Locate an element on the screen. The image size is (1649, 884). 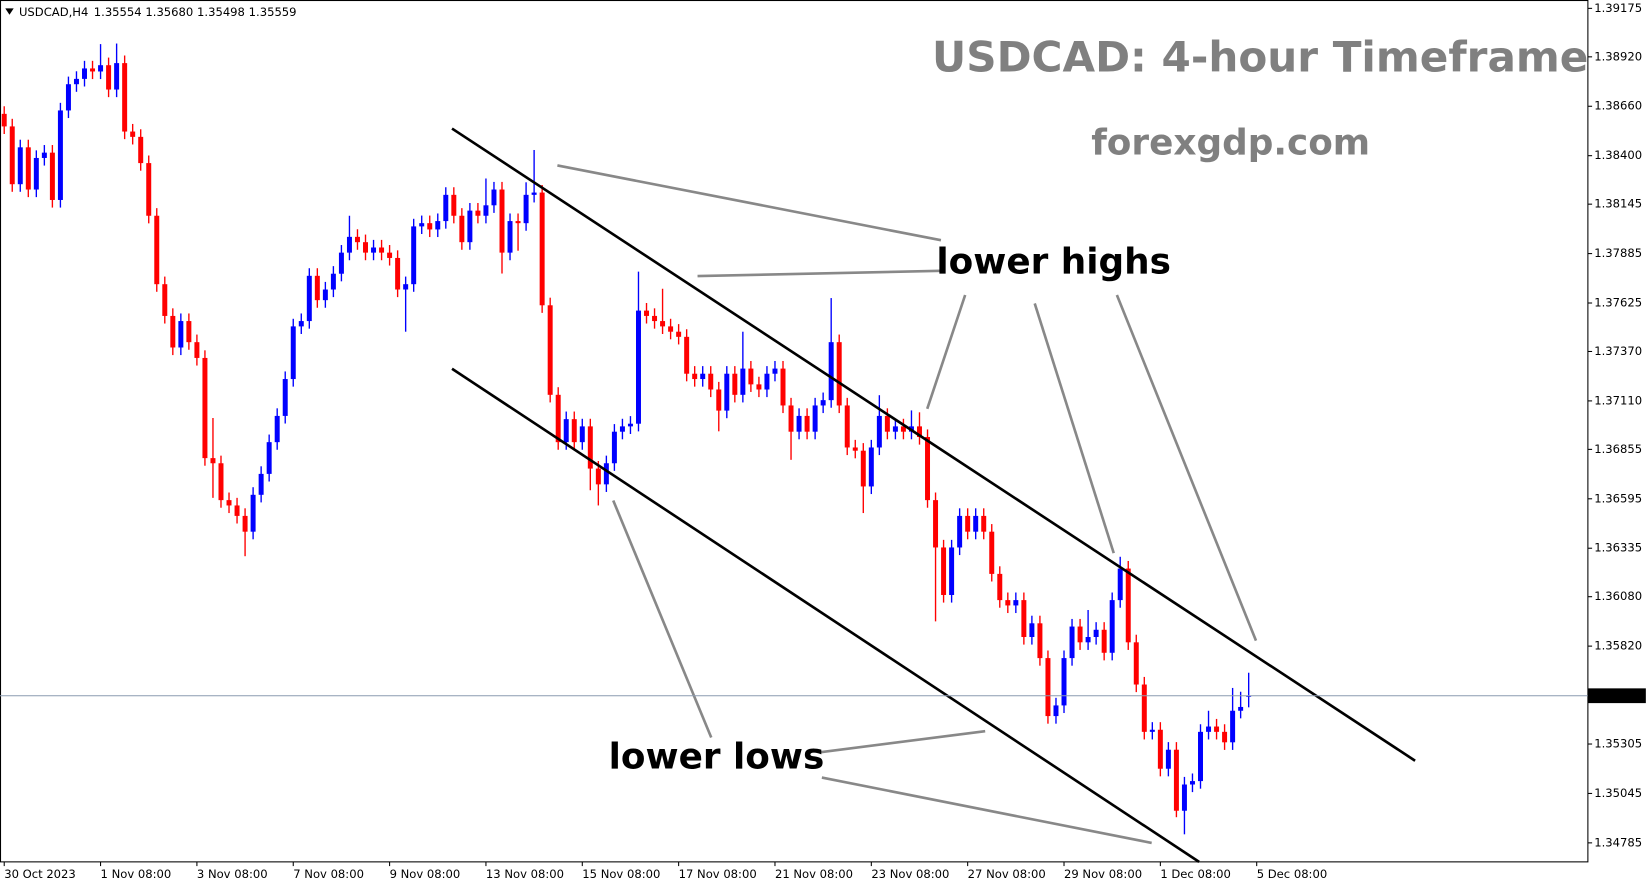
x-tick-label: 30 Oct 2023 is located at coordinates (40, 874).